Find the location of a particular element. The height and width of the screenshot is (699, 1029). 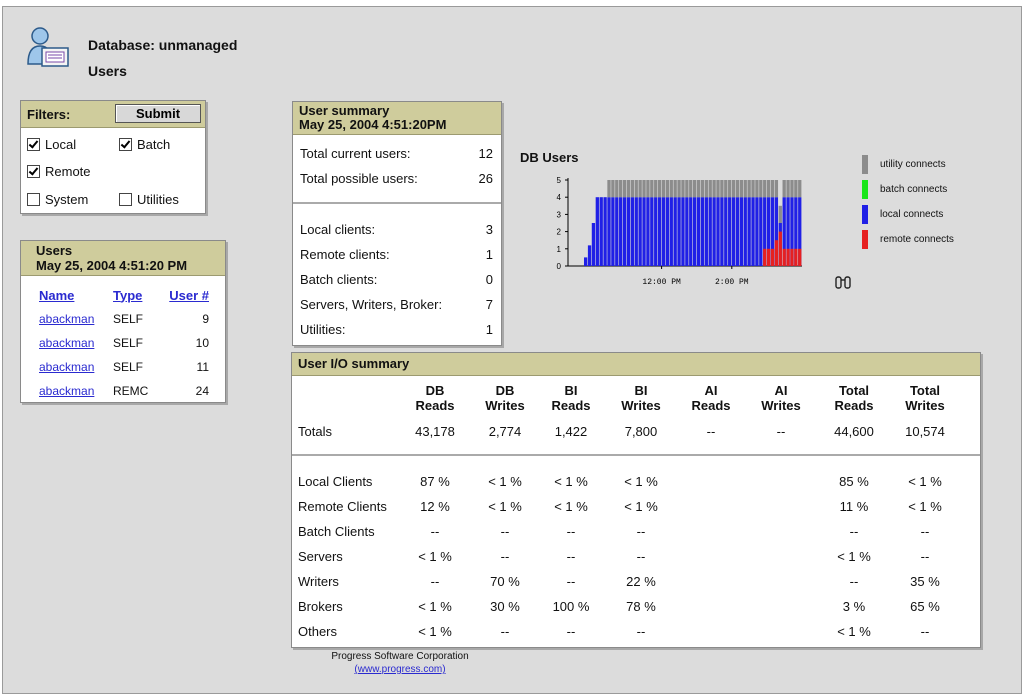

user-summary-title: User summary is located at coordinates (344, 110).